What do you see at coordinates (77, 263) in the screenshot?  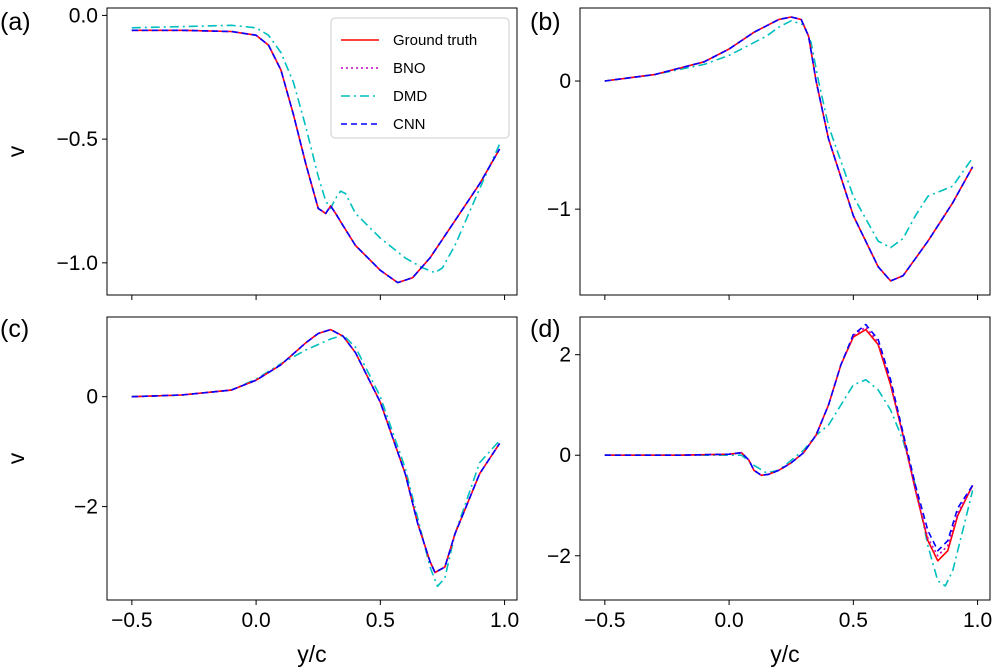 I see `y-tick-label: −1.0` at bounding box center [77, 263].